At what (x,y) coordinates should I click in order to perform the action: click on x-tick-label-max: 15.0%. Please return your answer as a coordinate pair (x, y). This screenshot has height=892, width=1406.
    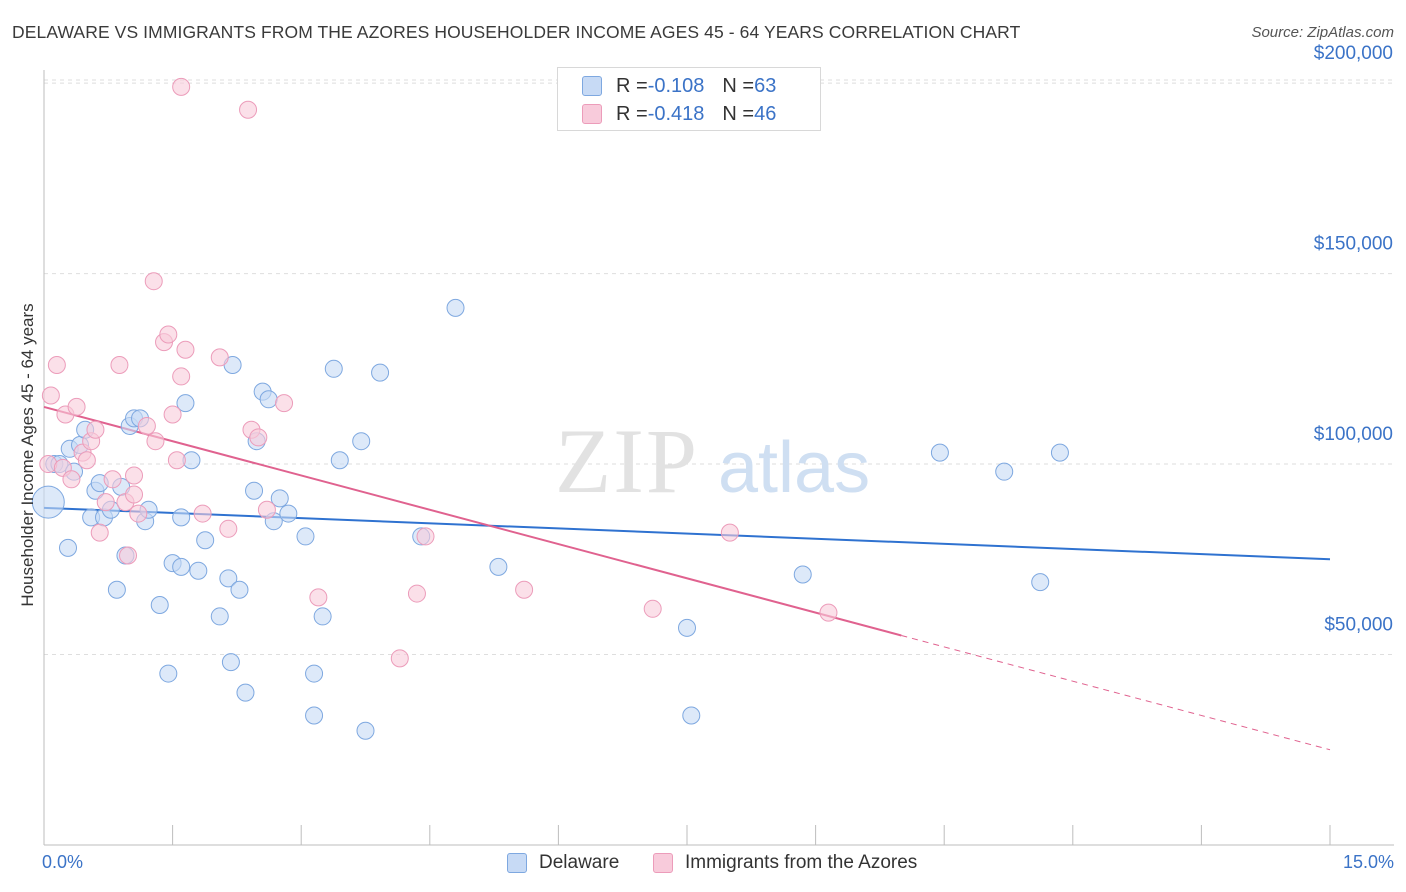
    Looking at the image, I should click on (1368, 862).